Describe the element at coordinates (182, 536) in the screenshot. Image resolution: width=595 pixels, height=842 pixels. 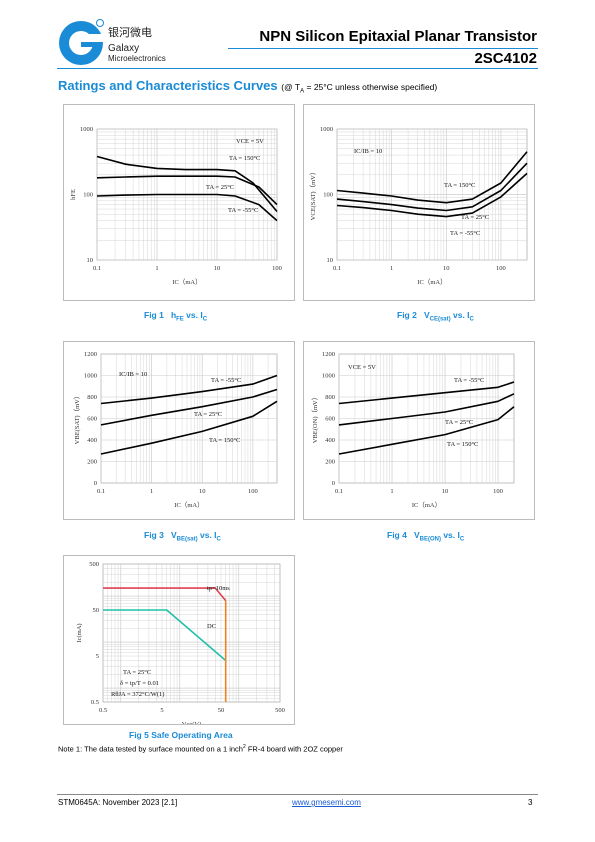
I see `fig3-caption: Fig 3 VBE(sat) vs. IC` at that location.